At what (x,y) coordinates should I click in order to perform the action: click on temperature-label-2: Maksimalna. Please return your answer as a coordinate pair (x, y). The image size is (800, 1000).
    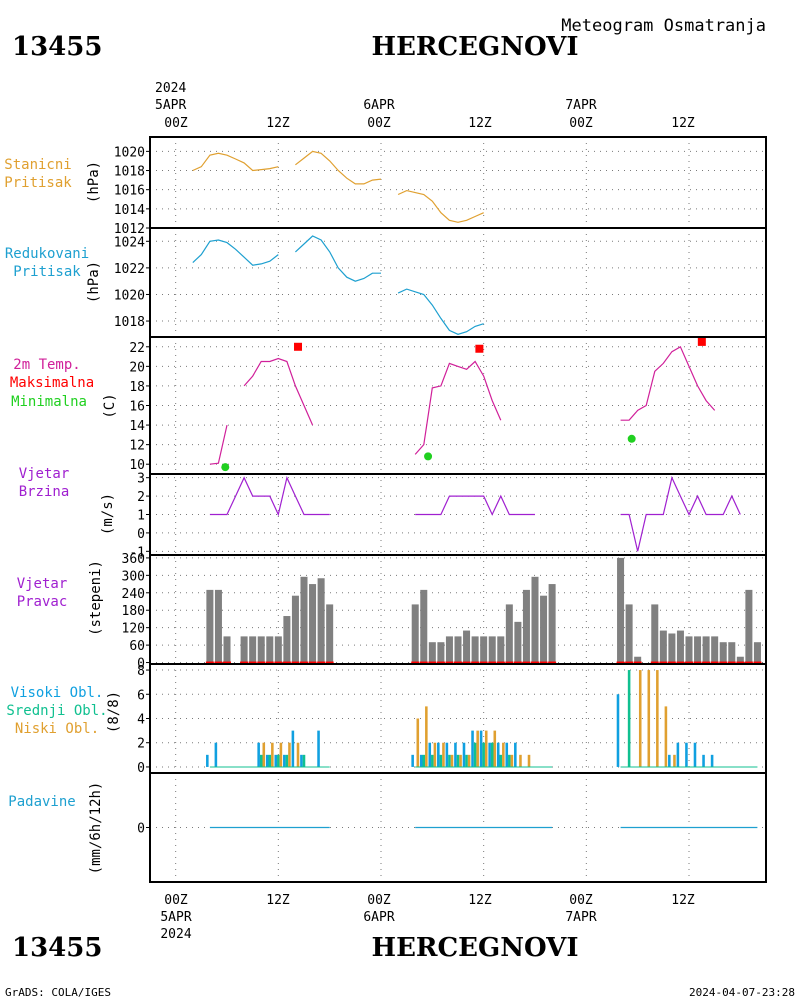
    Looking at the image, I should click on (52, 383).